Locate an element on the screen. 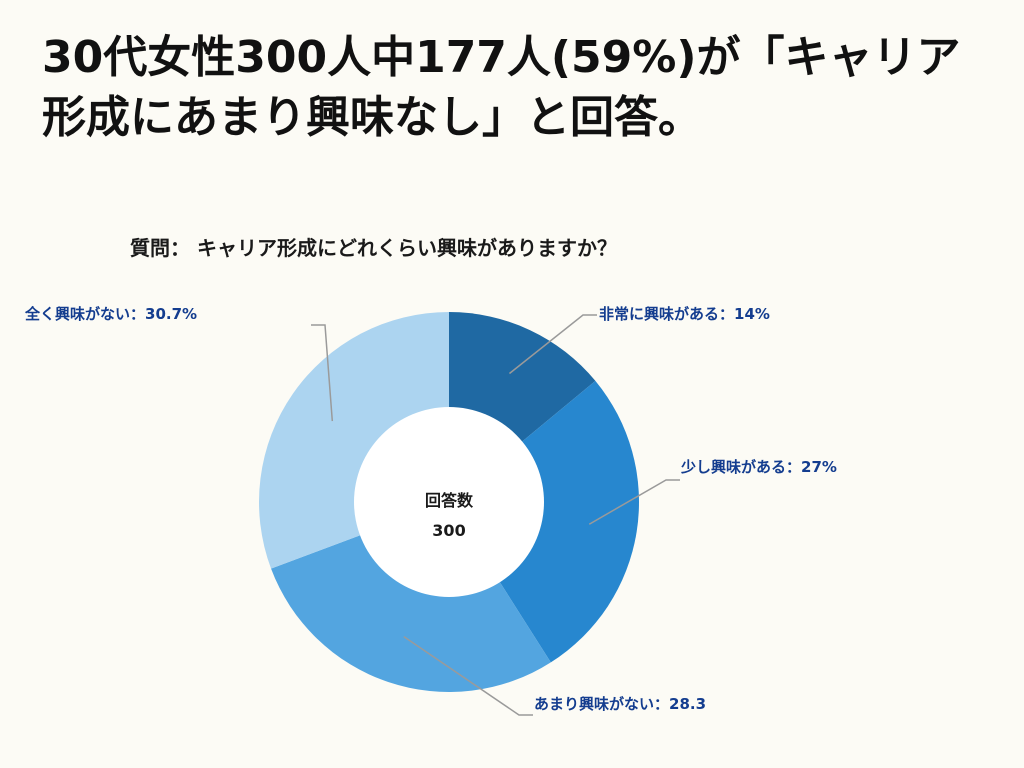 The height and width of the screenshot is (768, 1024). center-label: 回答数 is located at coordinates (449, 500).